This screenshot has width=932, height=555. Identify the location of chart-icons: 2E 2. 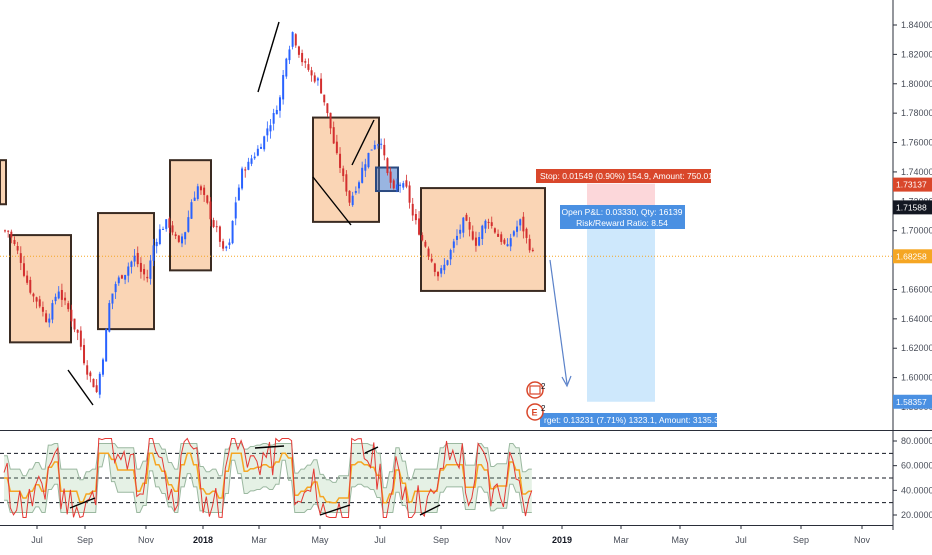
(536, 401).